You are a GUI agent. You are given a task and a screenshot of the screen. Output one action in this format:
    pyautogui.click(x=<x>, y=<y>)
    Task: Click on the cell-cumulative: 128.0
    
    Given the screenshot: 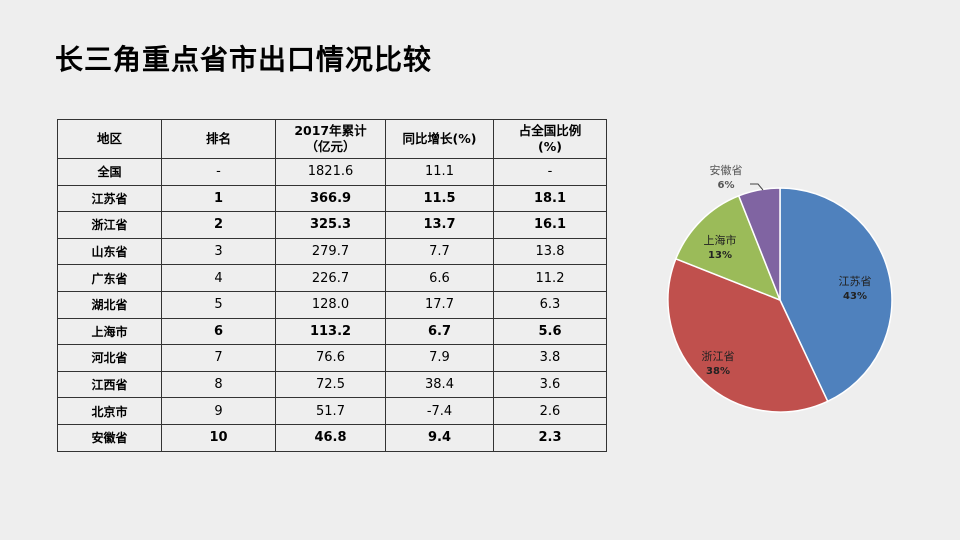 What is the action you would take?
    pyautogui.click(x=330, y=304)
    